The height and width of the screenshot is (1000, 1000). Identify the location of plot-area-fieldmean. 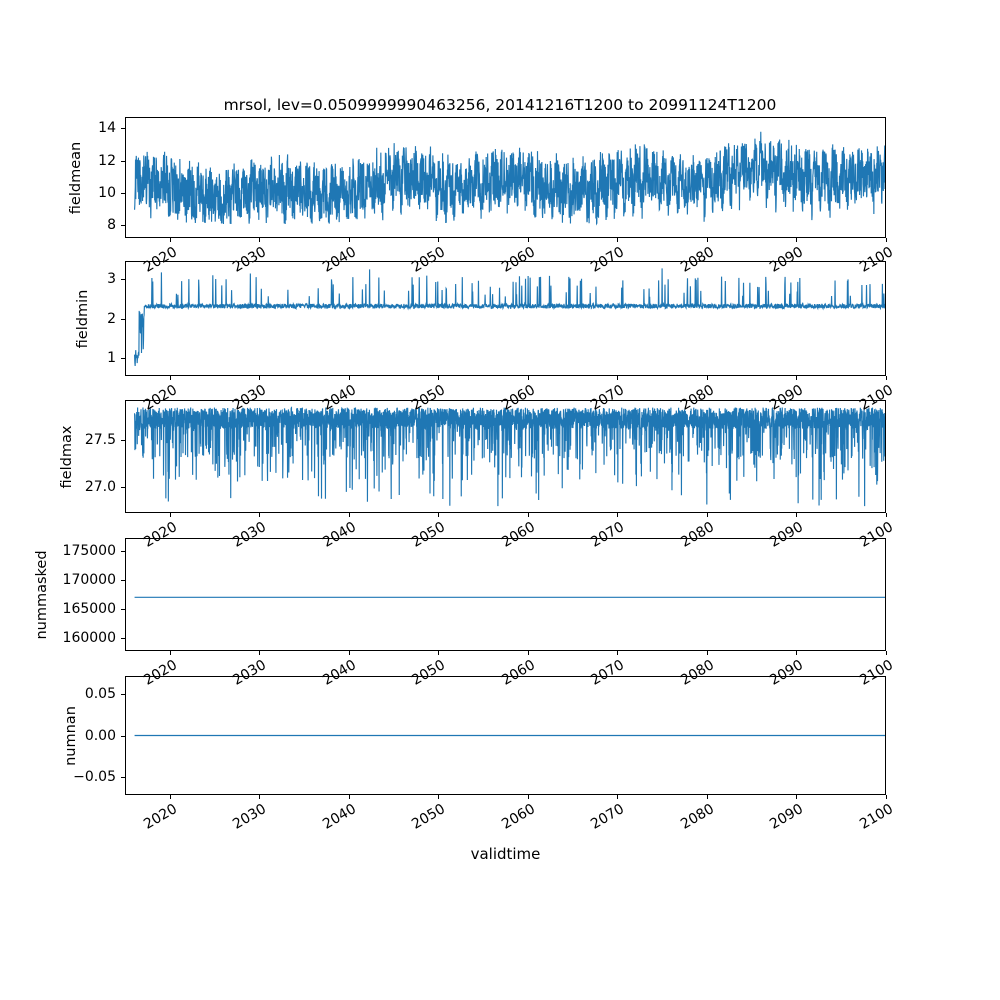
(509, 178).